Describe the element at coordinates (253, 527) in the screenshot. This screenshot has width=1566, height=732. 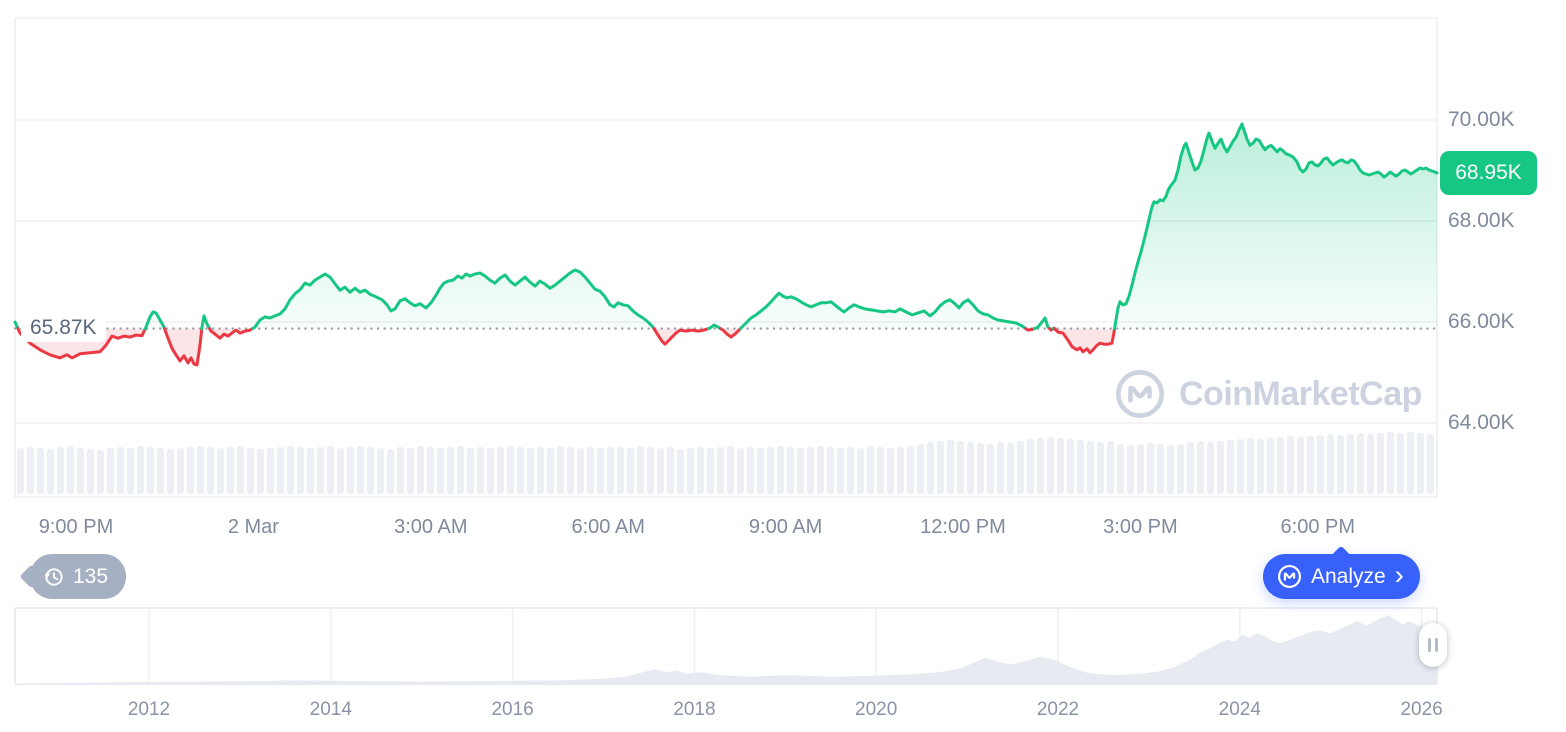
I see `x-axis-label: 2 Mar` at that location.